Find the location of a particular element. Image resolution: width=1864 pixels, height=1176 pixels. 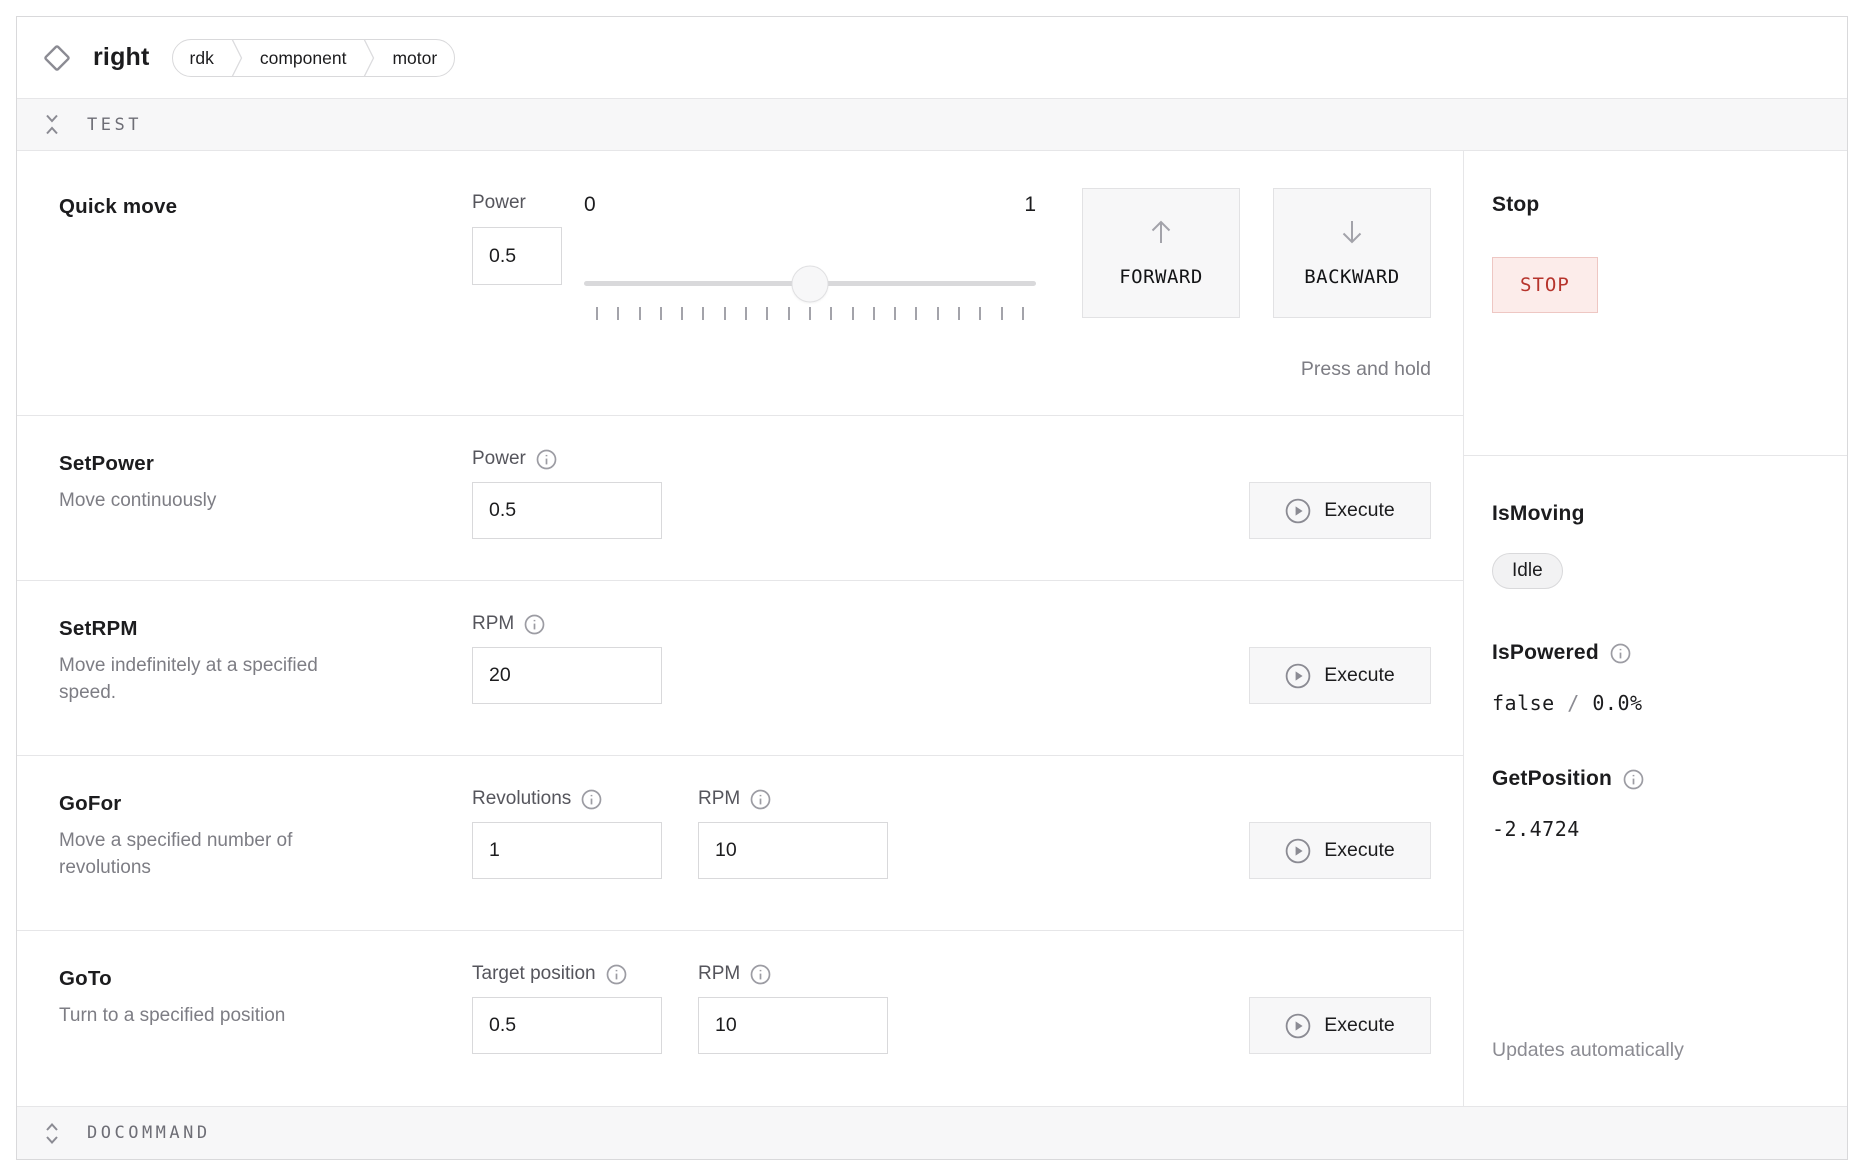

quick-move-heading: Quick move is located at coordinates (118, 206).